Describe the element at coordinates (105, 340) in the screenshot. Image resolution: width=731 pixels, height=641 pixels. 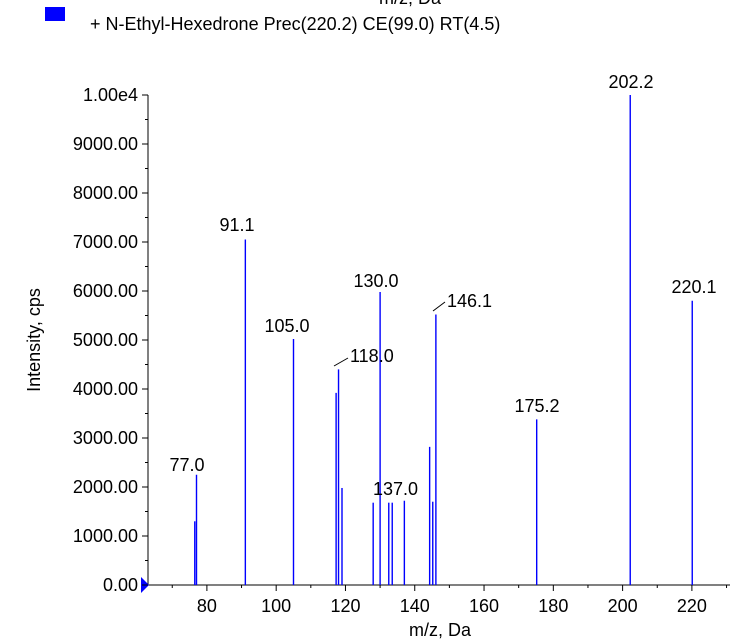
I see `y-tick-label: 5000.00` at that location.